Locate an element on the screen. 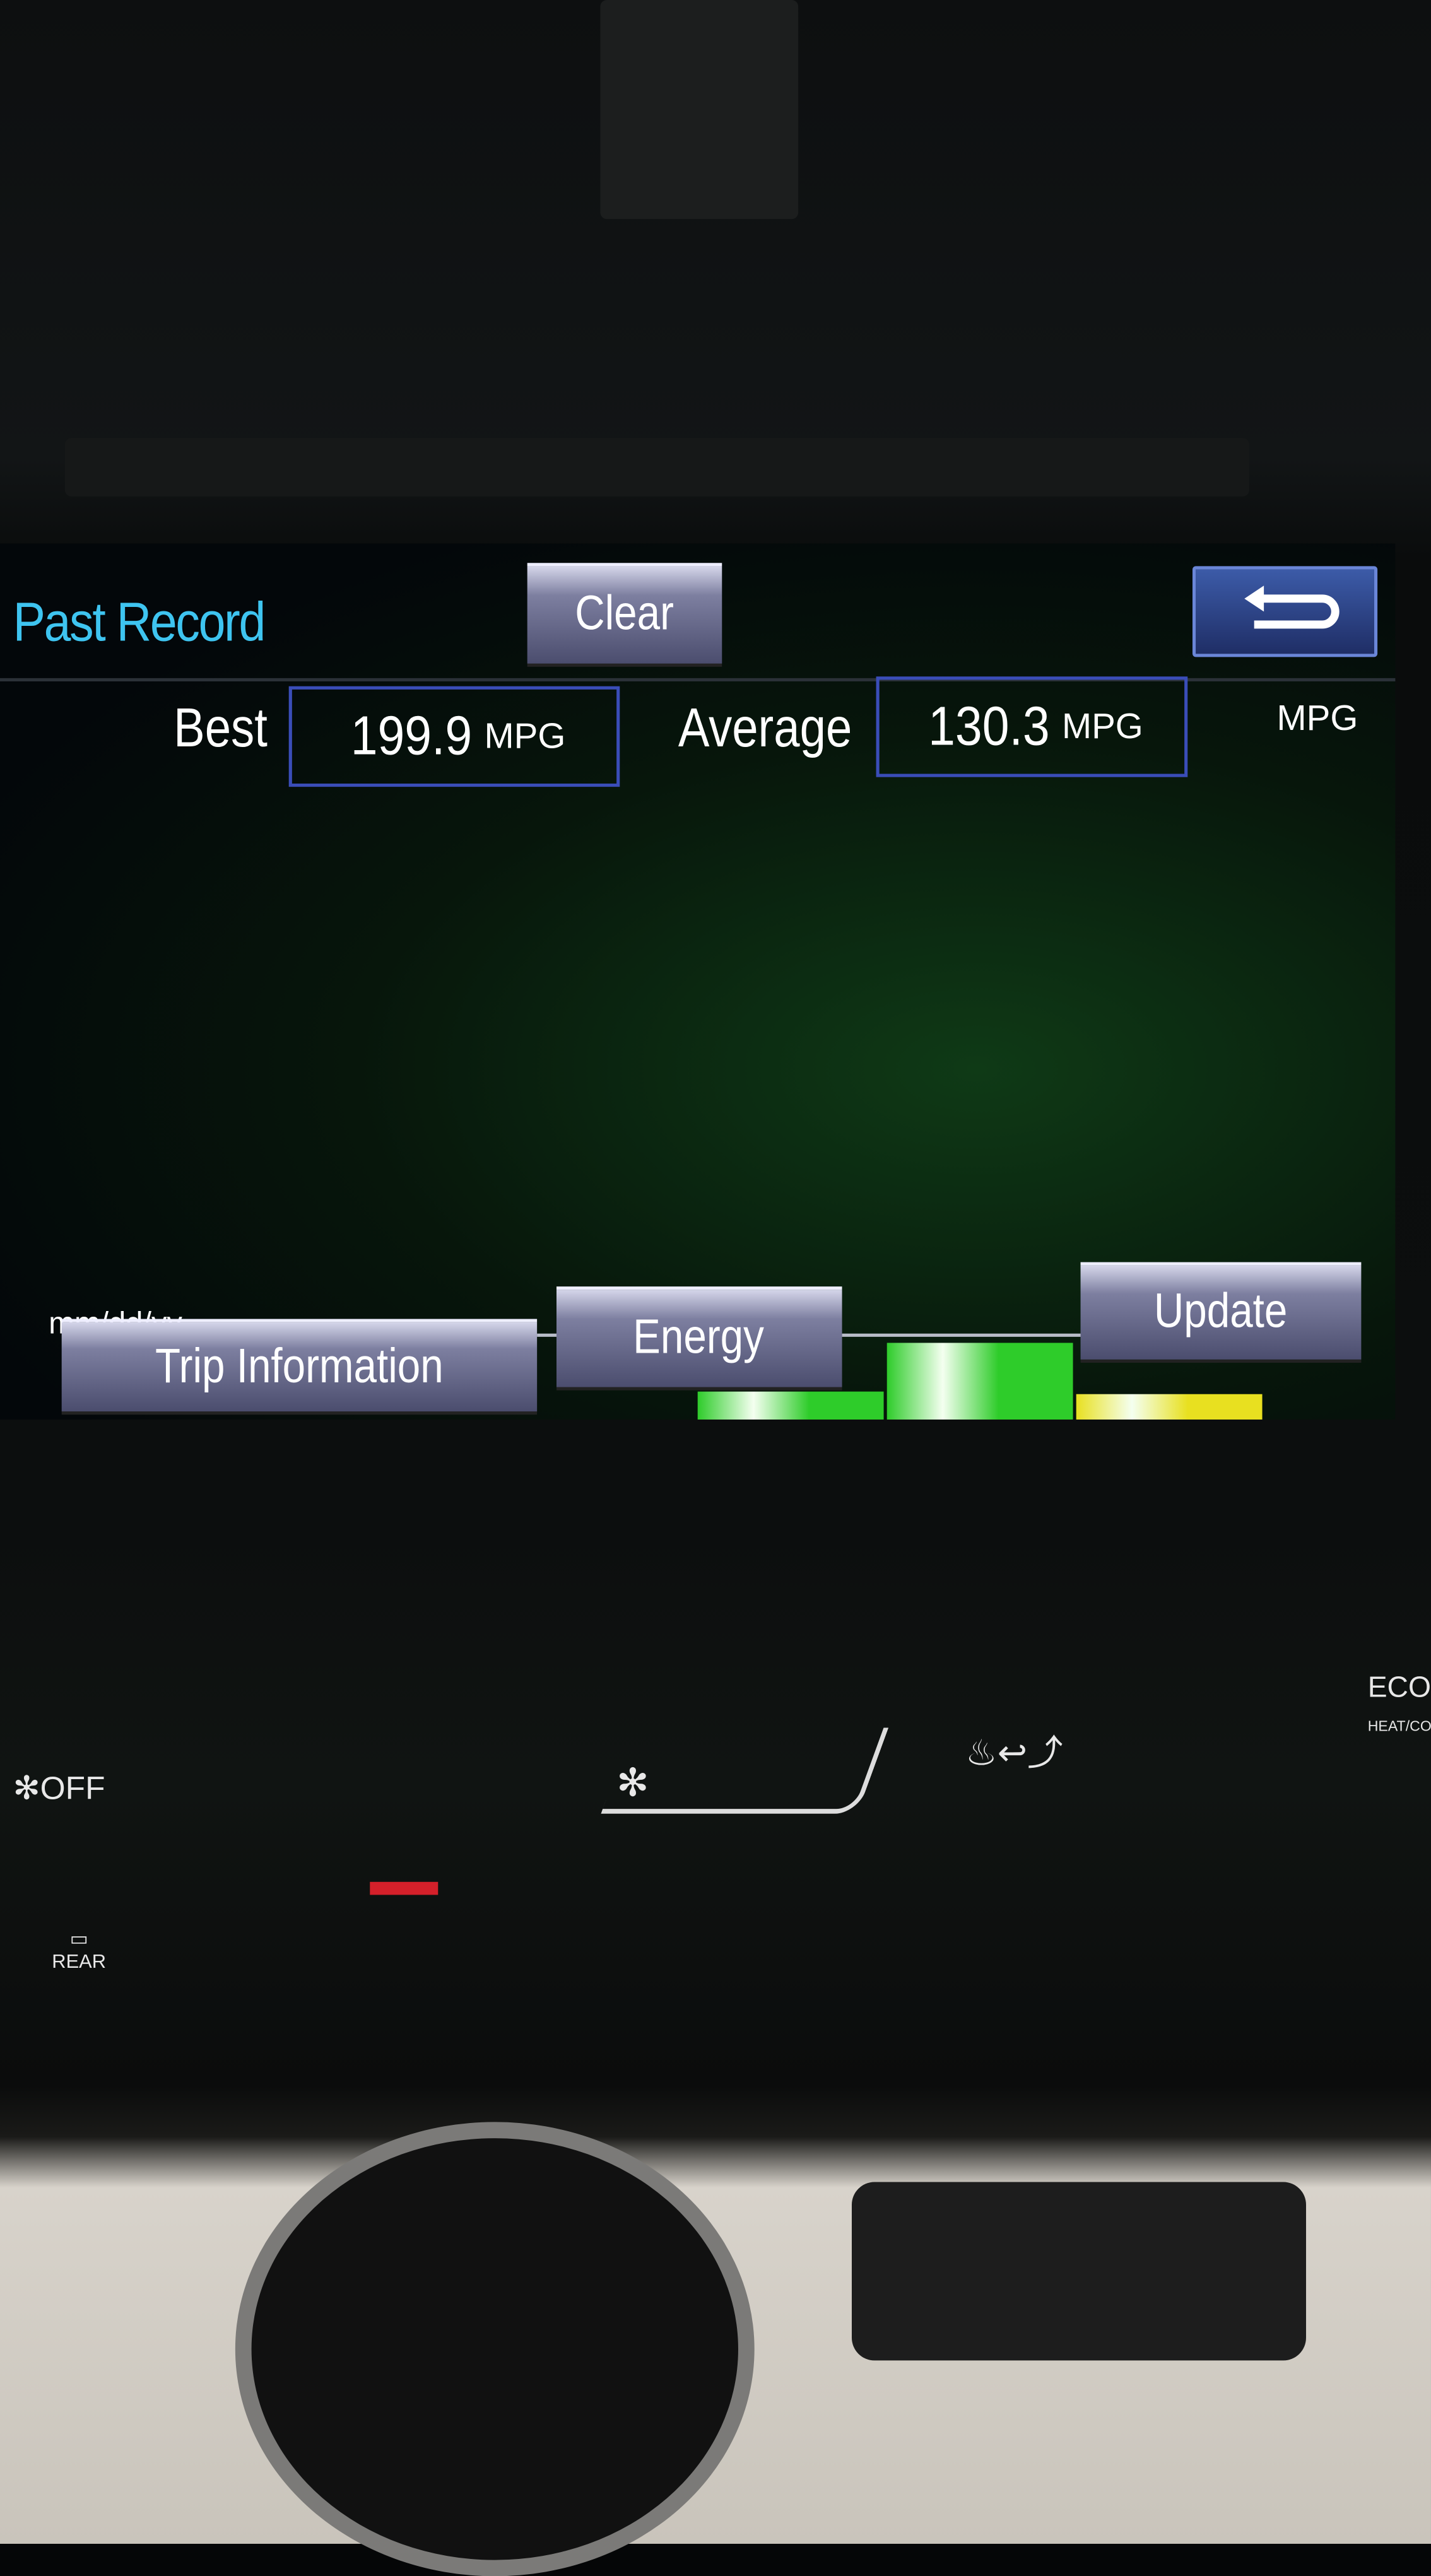 The width and height of the screenshot is (1431, 2576). vent-clip is located at coordinates (699, 110).